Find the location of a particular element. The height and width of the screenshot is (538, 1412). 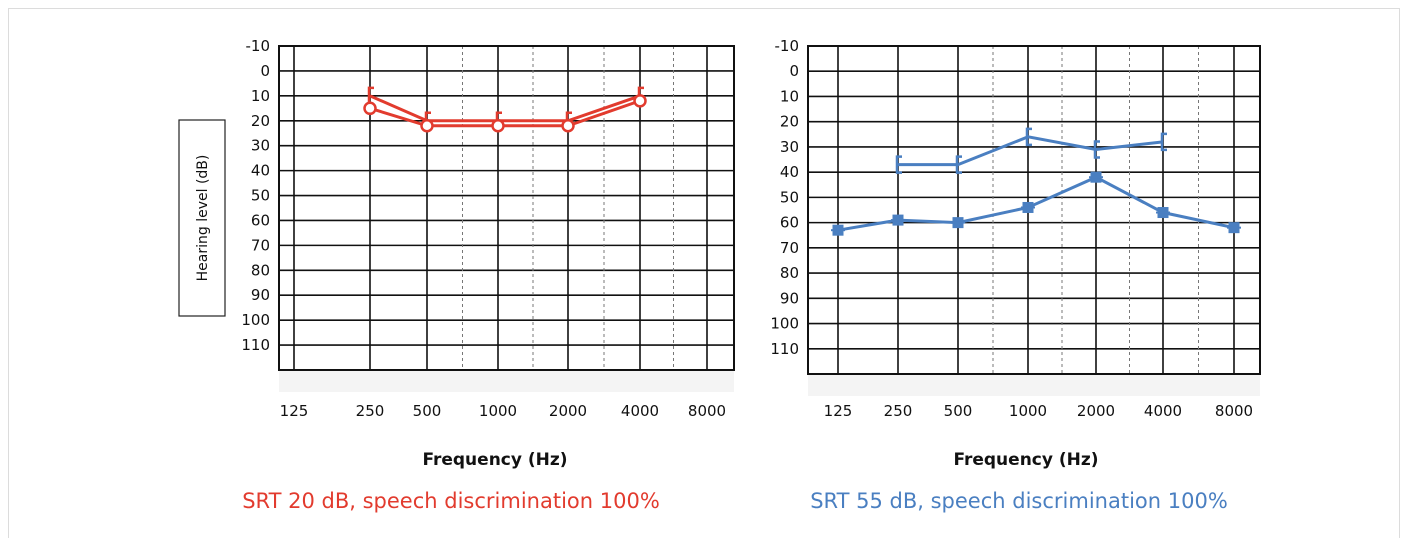

y-axis-title: Hearing level (dB) is located at coordinates (203, 218).